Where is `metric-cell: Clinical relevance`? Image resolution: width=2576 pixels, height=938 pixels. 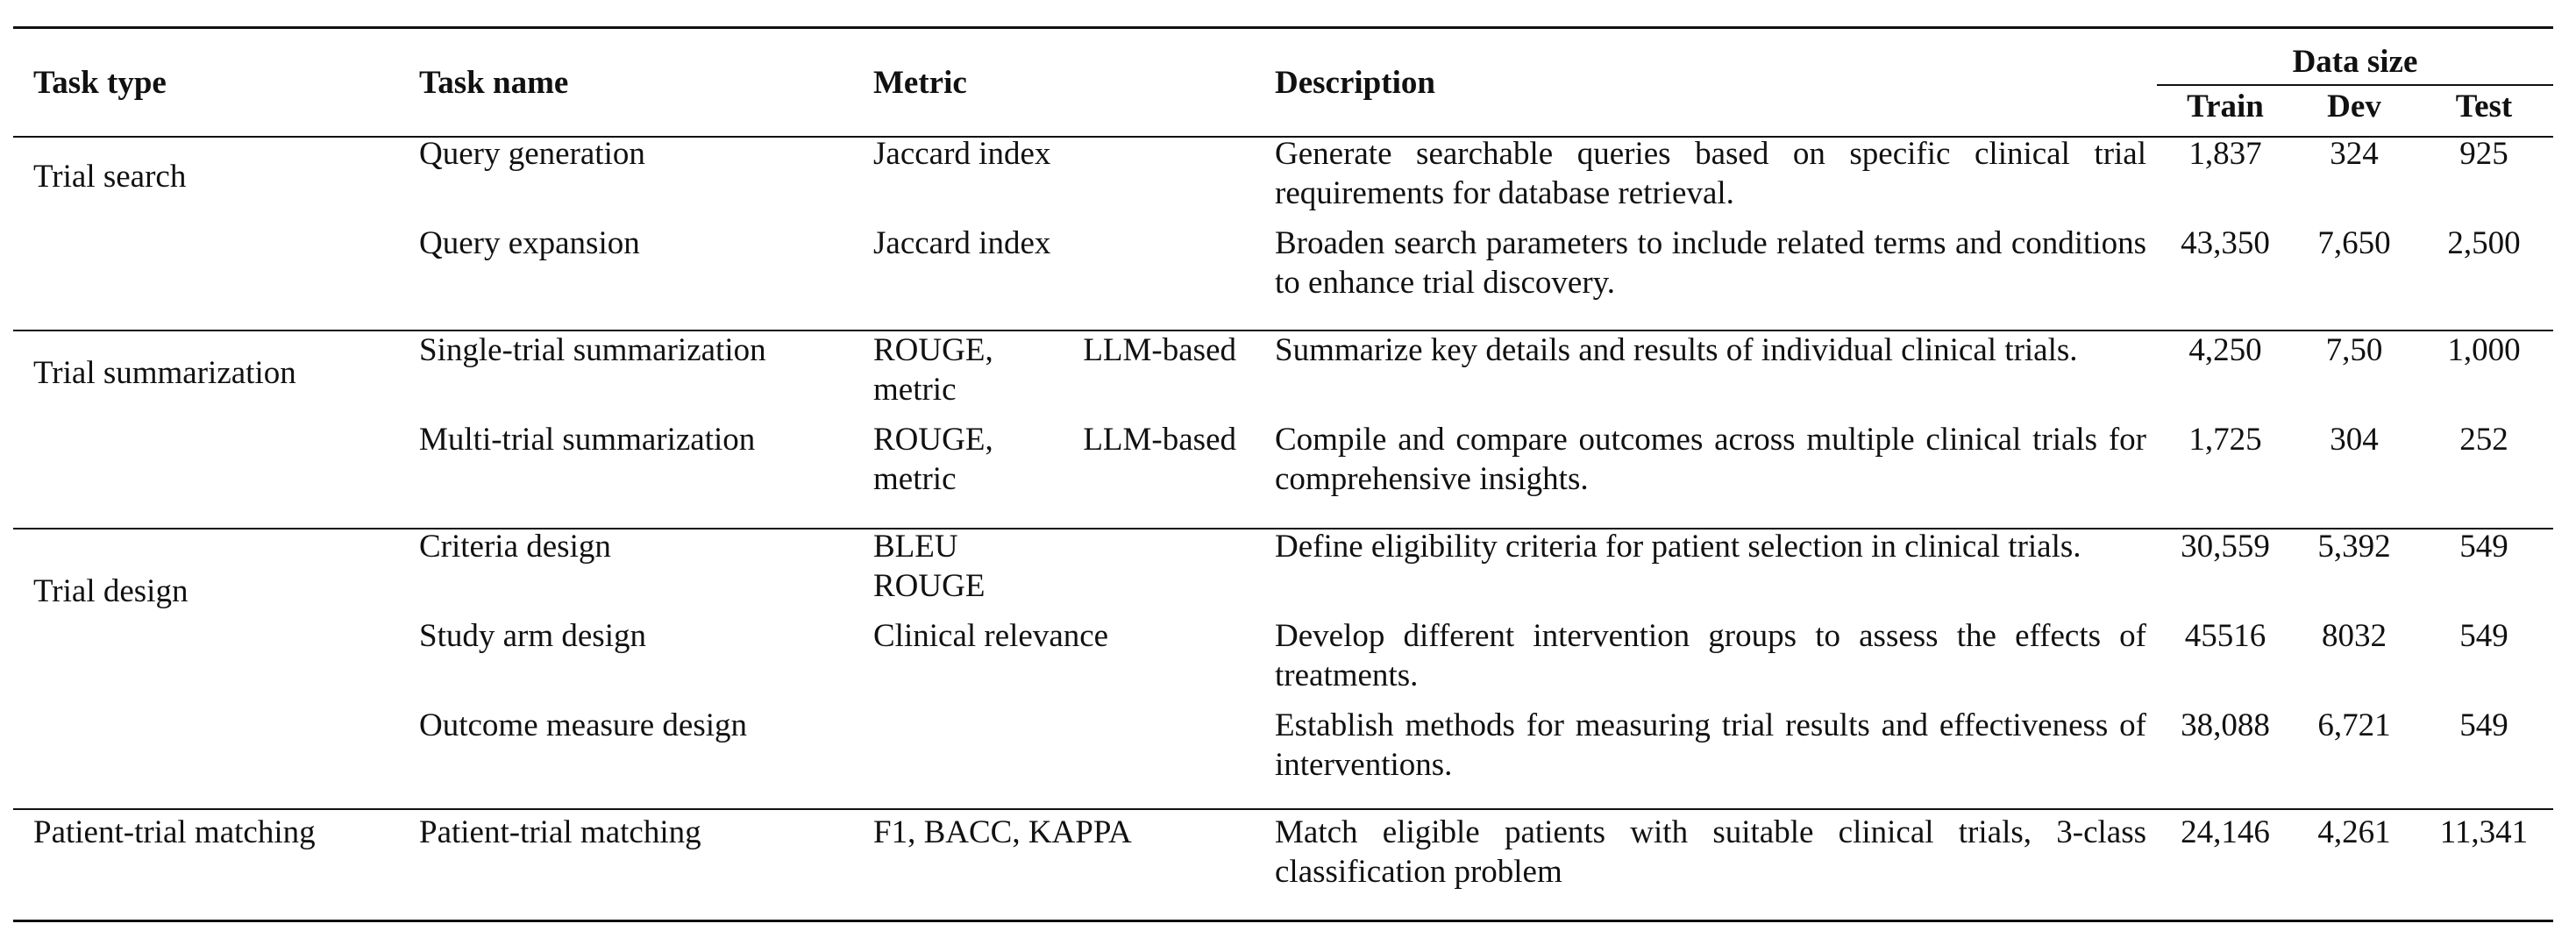
metric-cell: Clinical relevance is located at coordinates (991, 636).